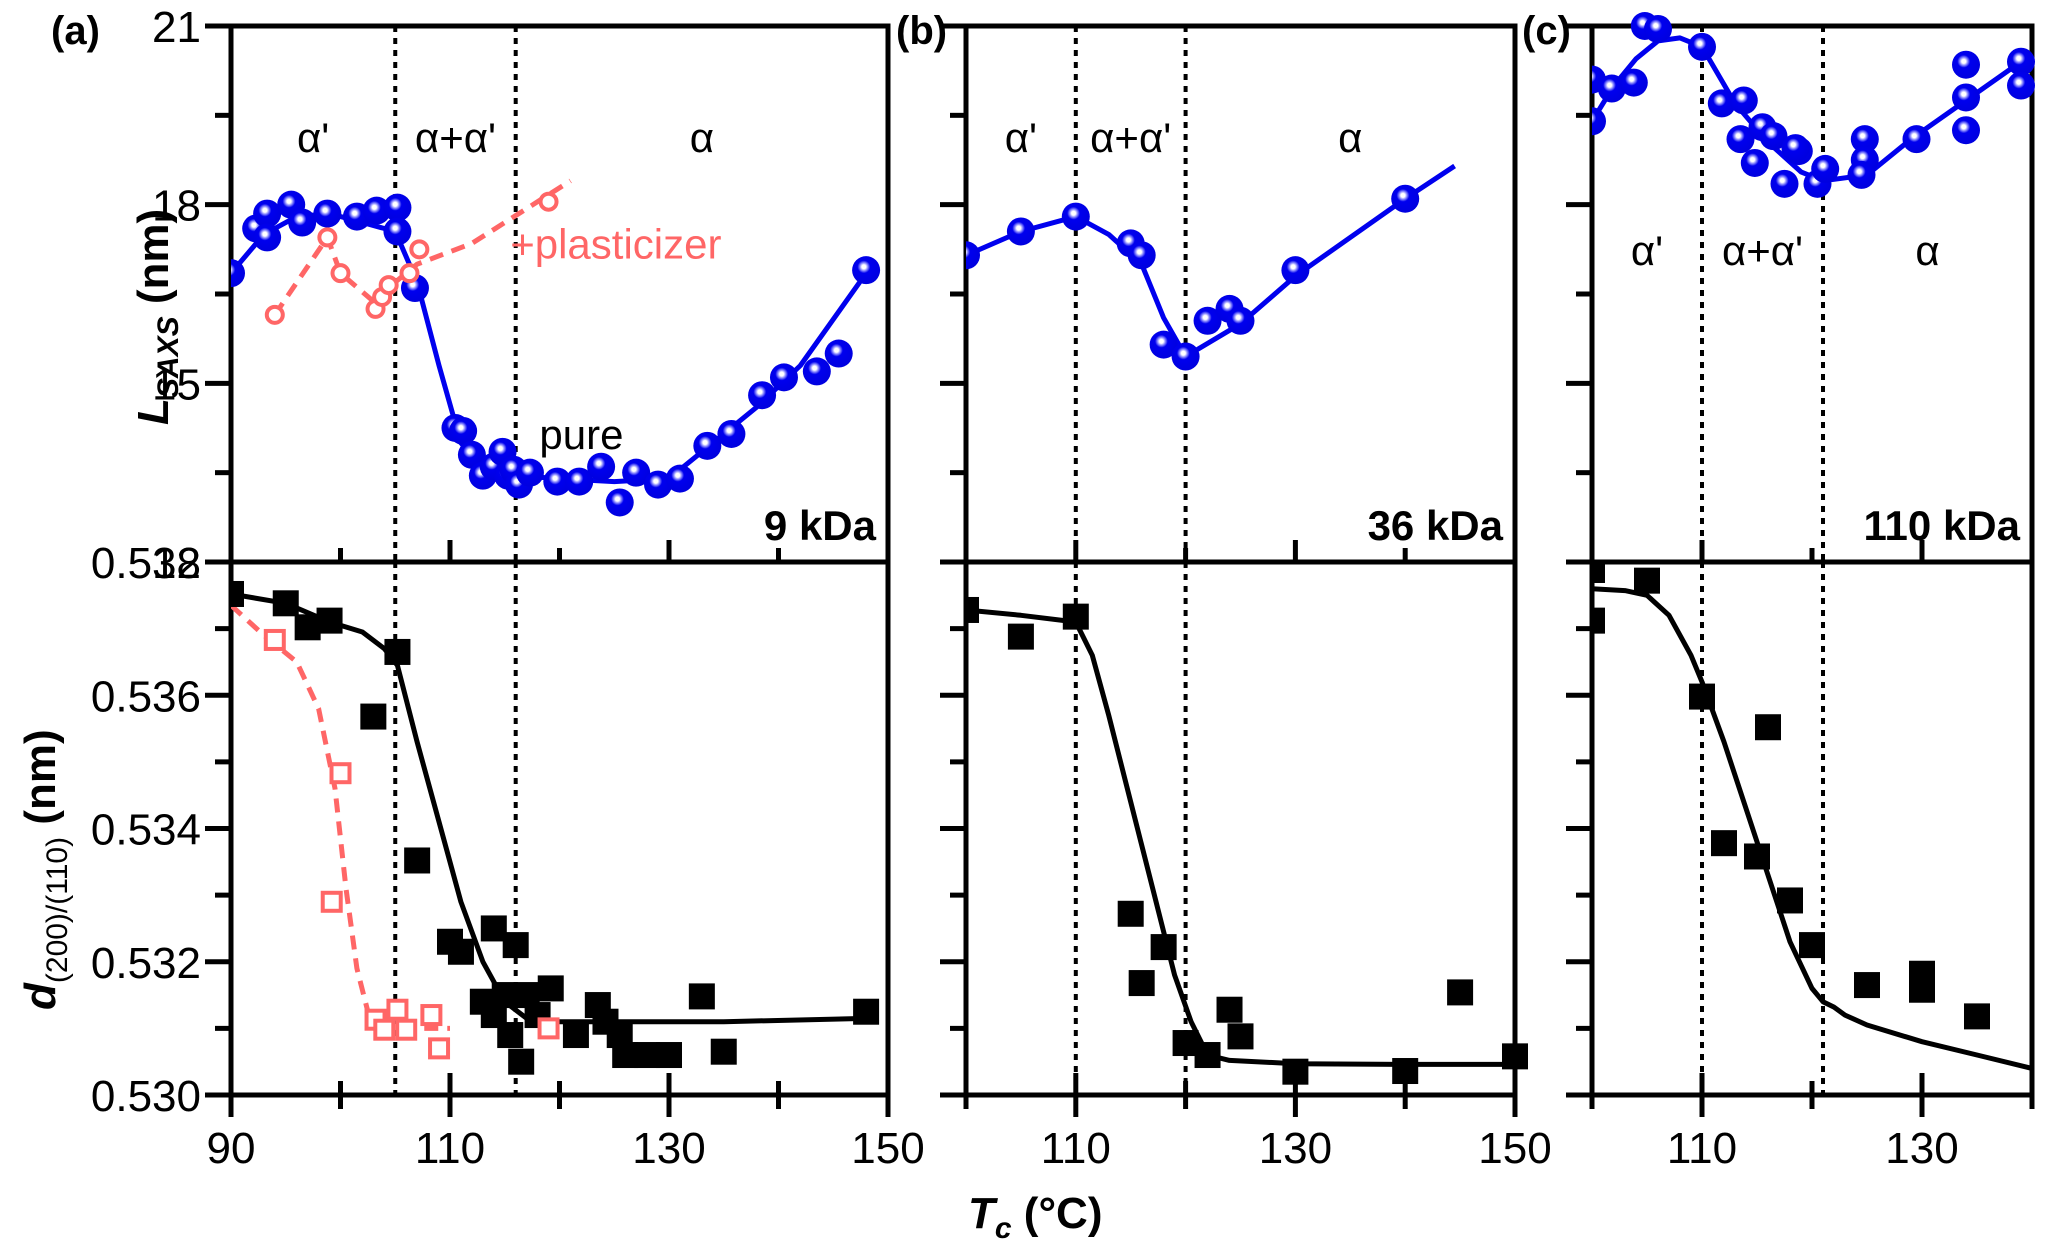 The width and height of the screenshot is (2048, 1240). What do you see at coordinates (146, 563) in the screenshot?
I see `y-tick-label: 0.538` at bounding box center [146, 563].